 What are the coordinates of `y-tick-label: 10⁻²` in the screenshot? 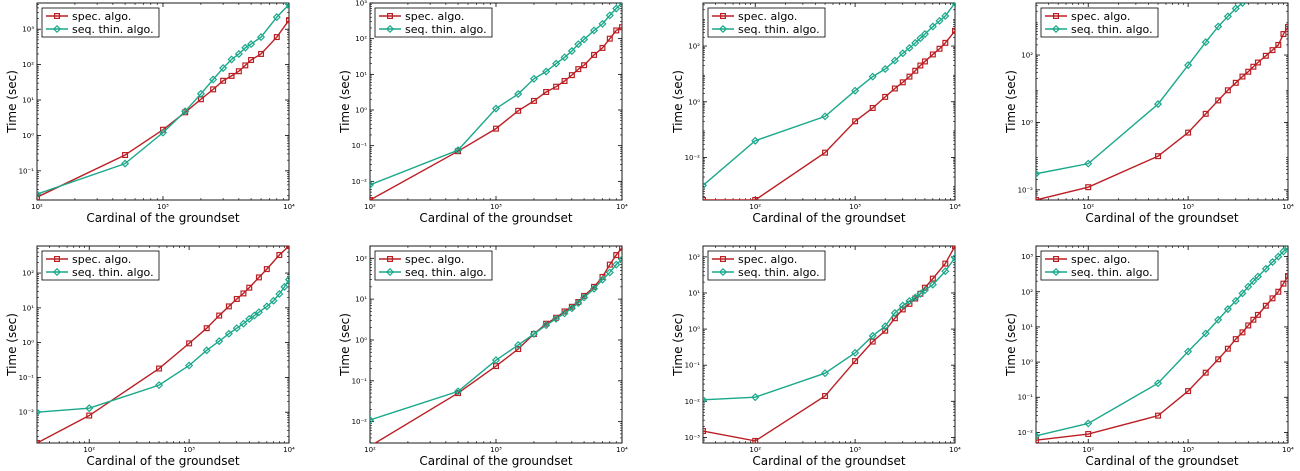 It's located at (360, 422).